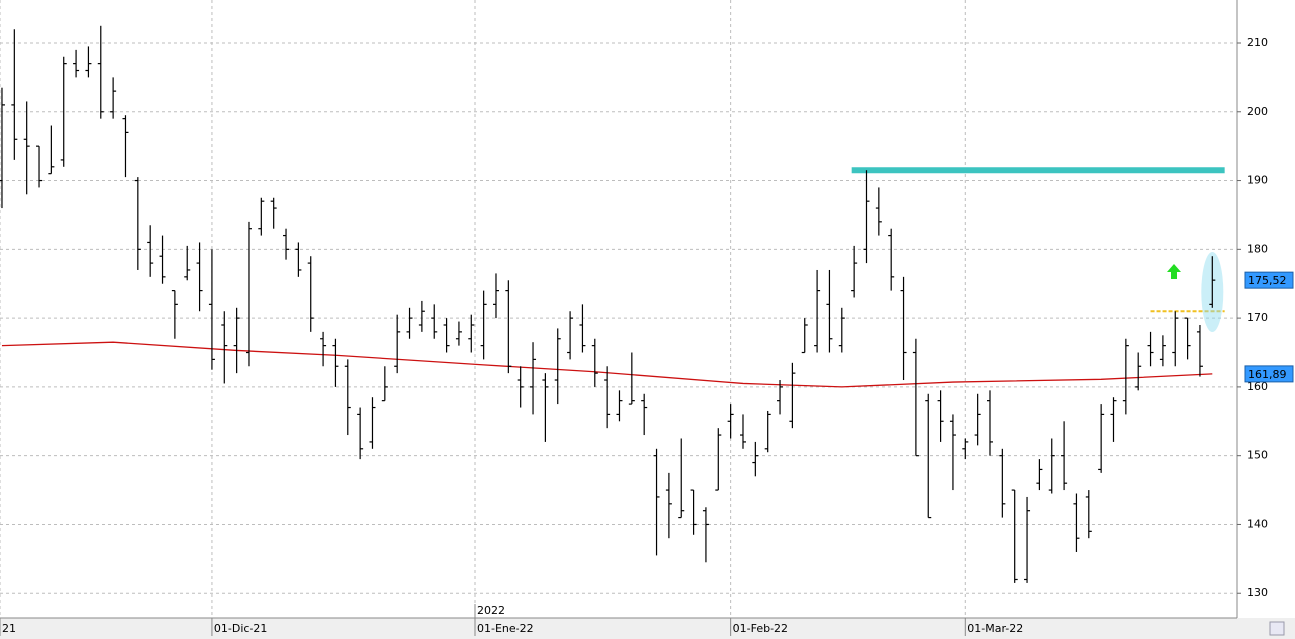 The height and width of the screenshot is (639, 1295). What do you see at coordinates (241, 628) in the screenshot?
I see `x-tick-label: 01-Dic-21` at bounding box center [241, 628].